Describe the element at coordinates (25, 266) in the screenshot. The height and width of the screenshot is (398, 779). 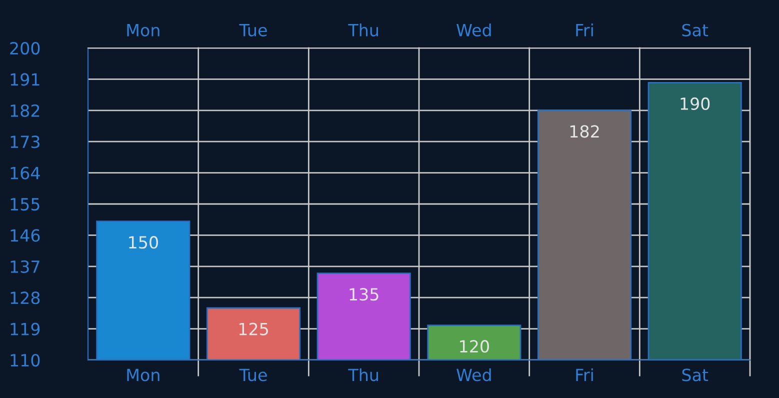
I see `y-tick-label: 137` at that location.